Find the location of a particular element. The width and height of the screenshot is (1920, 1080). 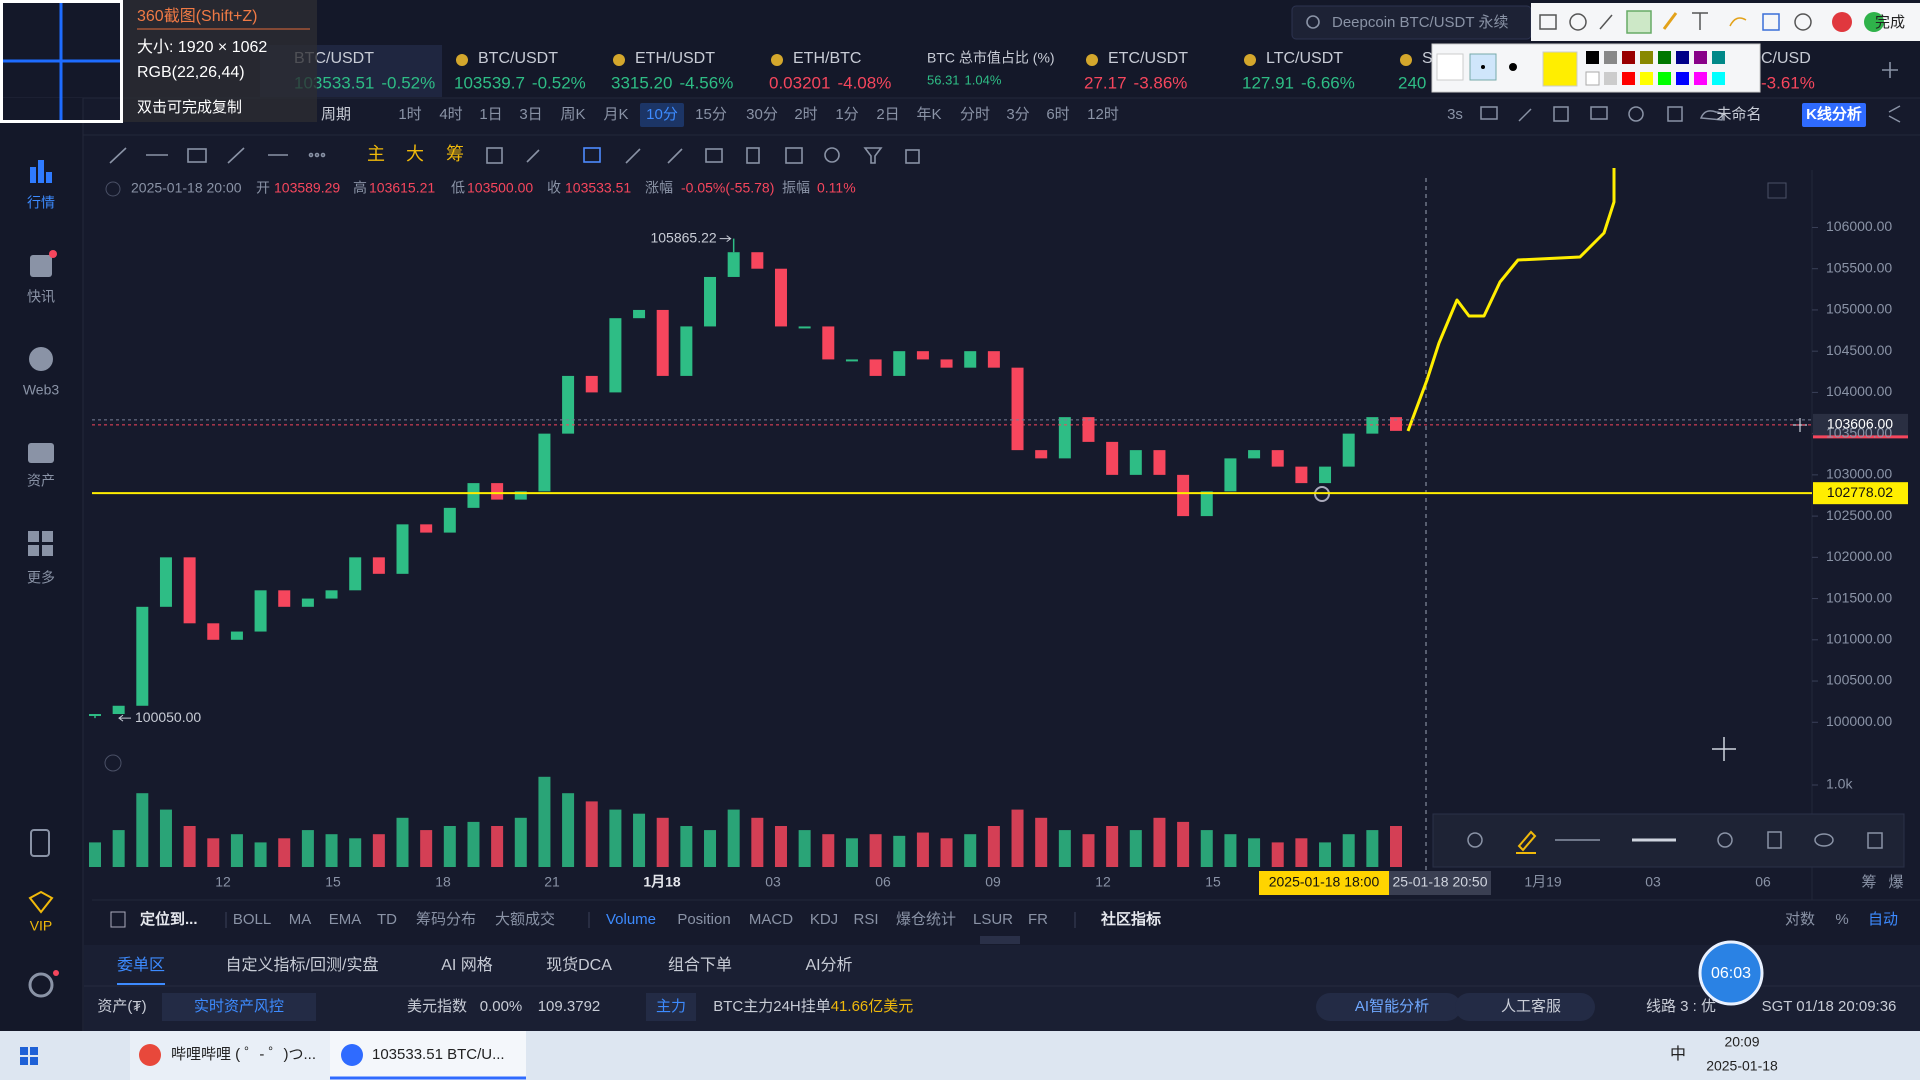

main-indicator: MA is located at coordinates (300, 919).